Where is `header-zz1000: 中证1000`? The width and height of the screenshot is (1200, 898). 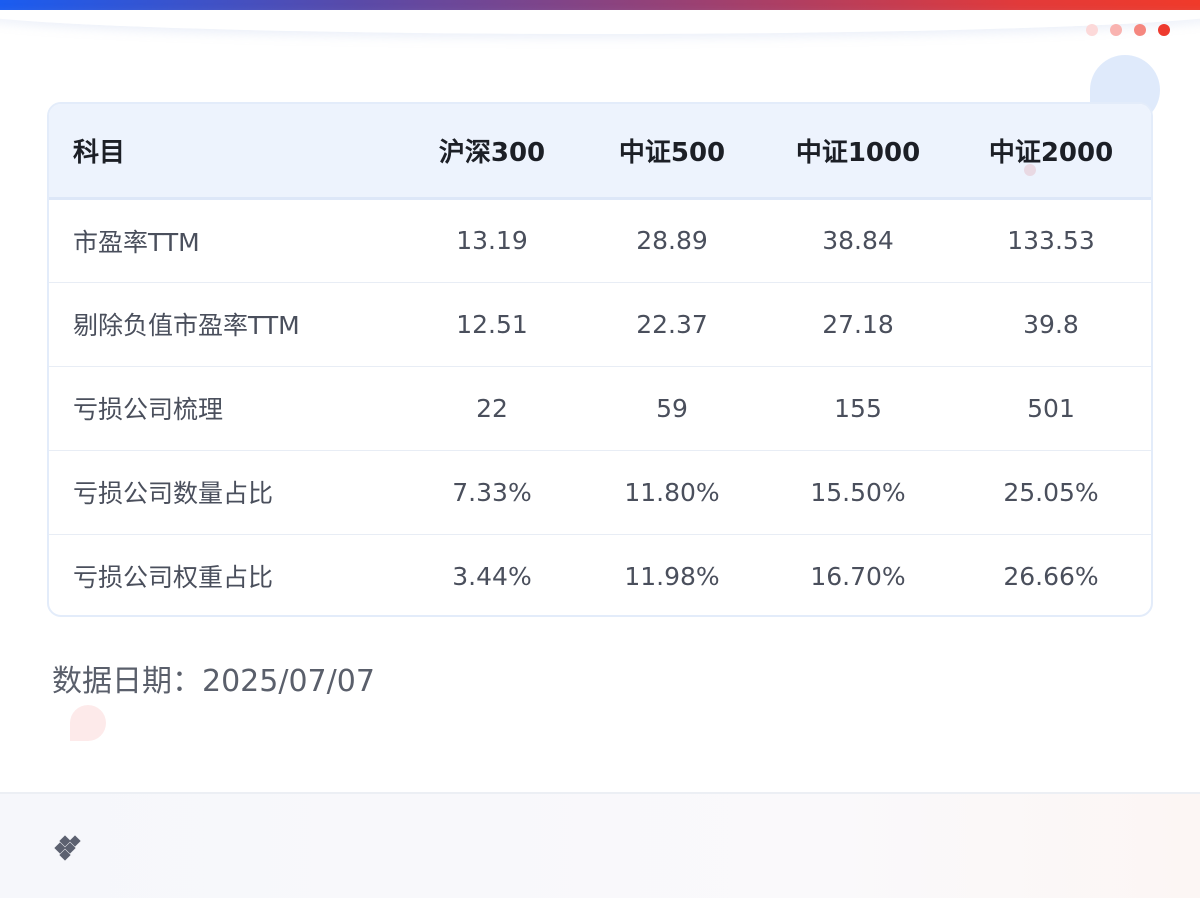 header-zz1000: 中证1000 is located at coordinates (858, 152).